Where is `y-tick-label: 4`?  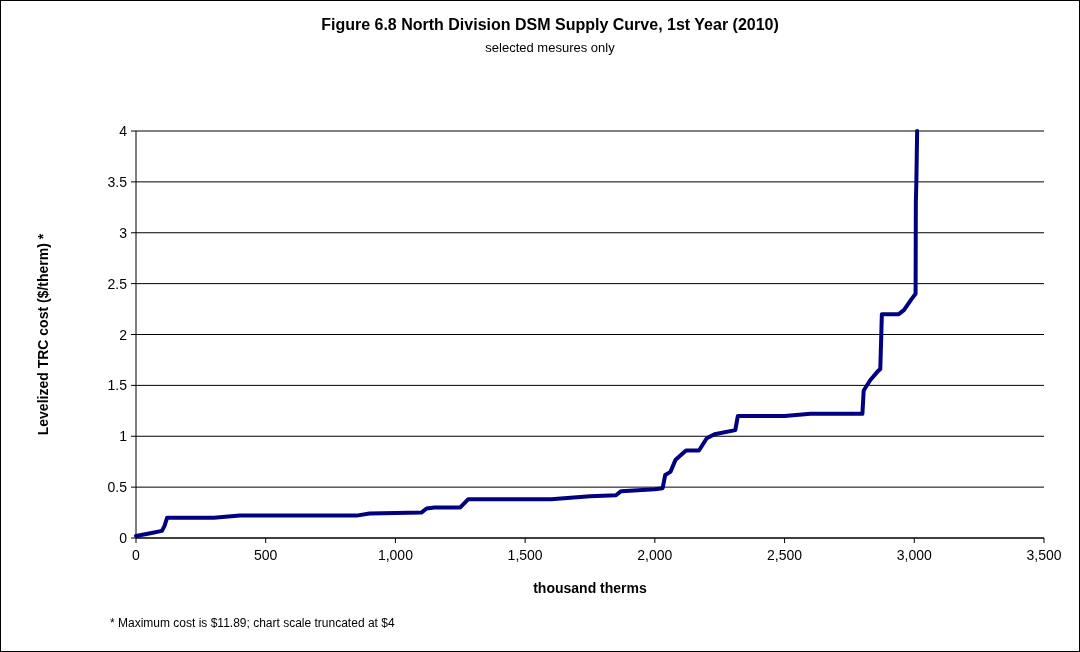 y-tick-label: 4 is located at coordinates (123, 131).